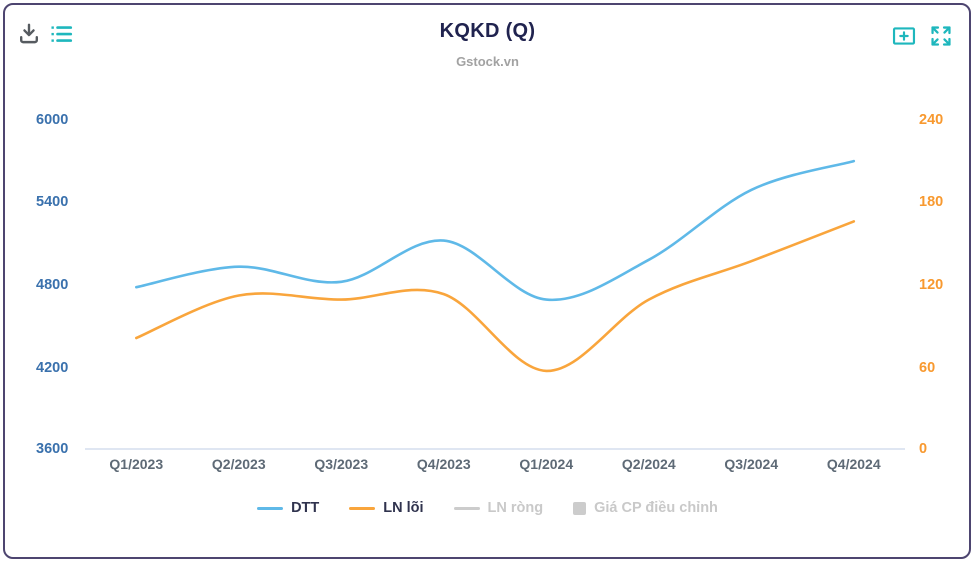 The image size is (975, 563). I want to click on x-tick-label: Q1/2024, so click(546, 464).